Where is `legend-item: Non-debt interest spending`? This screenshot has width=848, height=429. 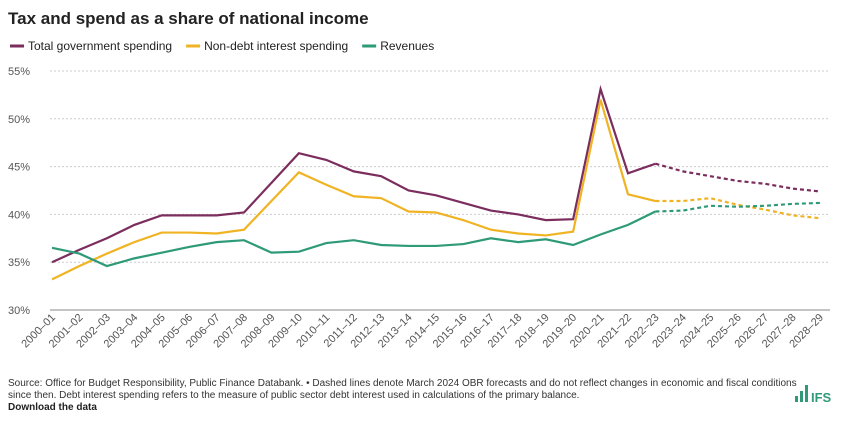 legend-item: Non-debt interest spending is located at coordinates (267, 46).